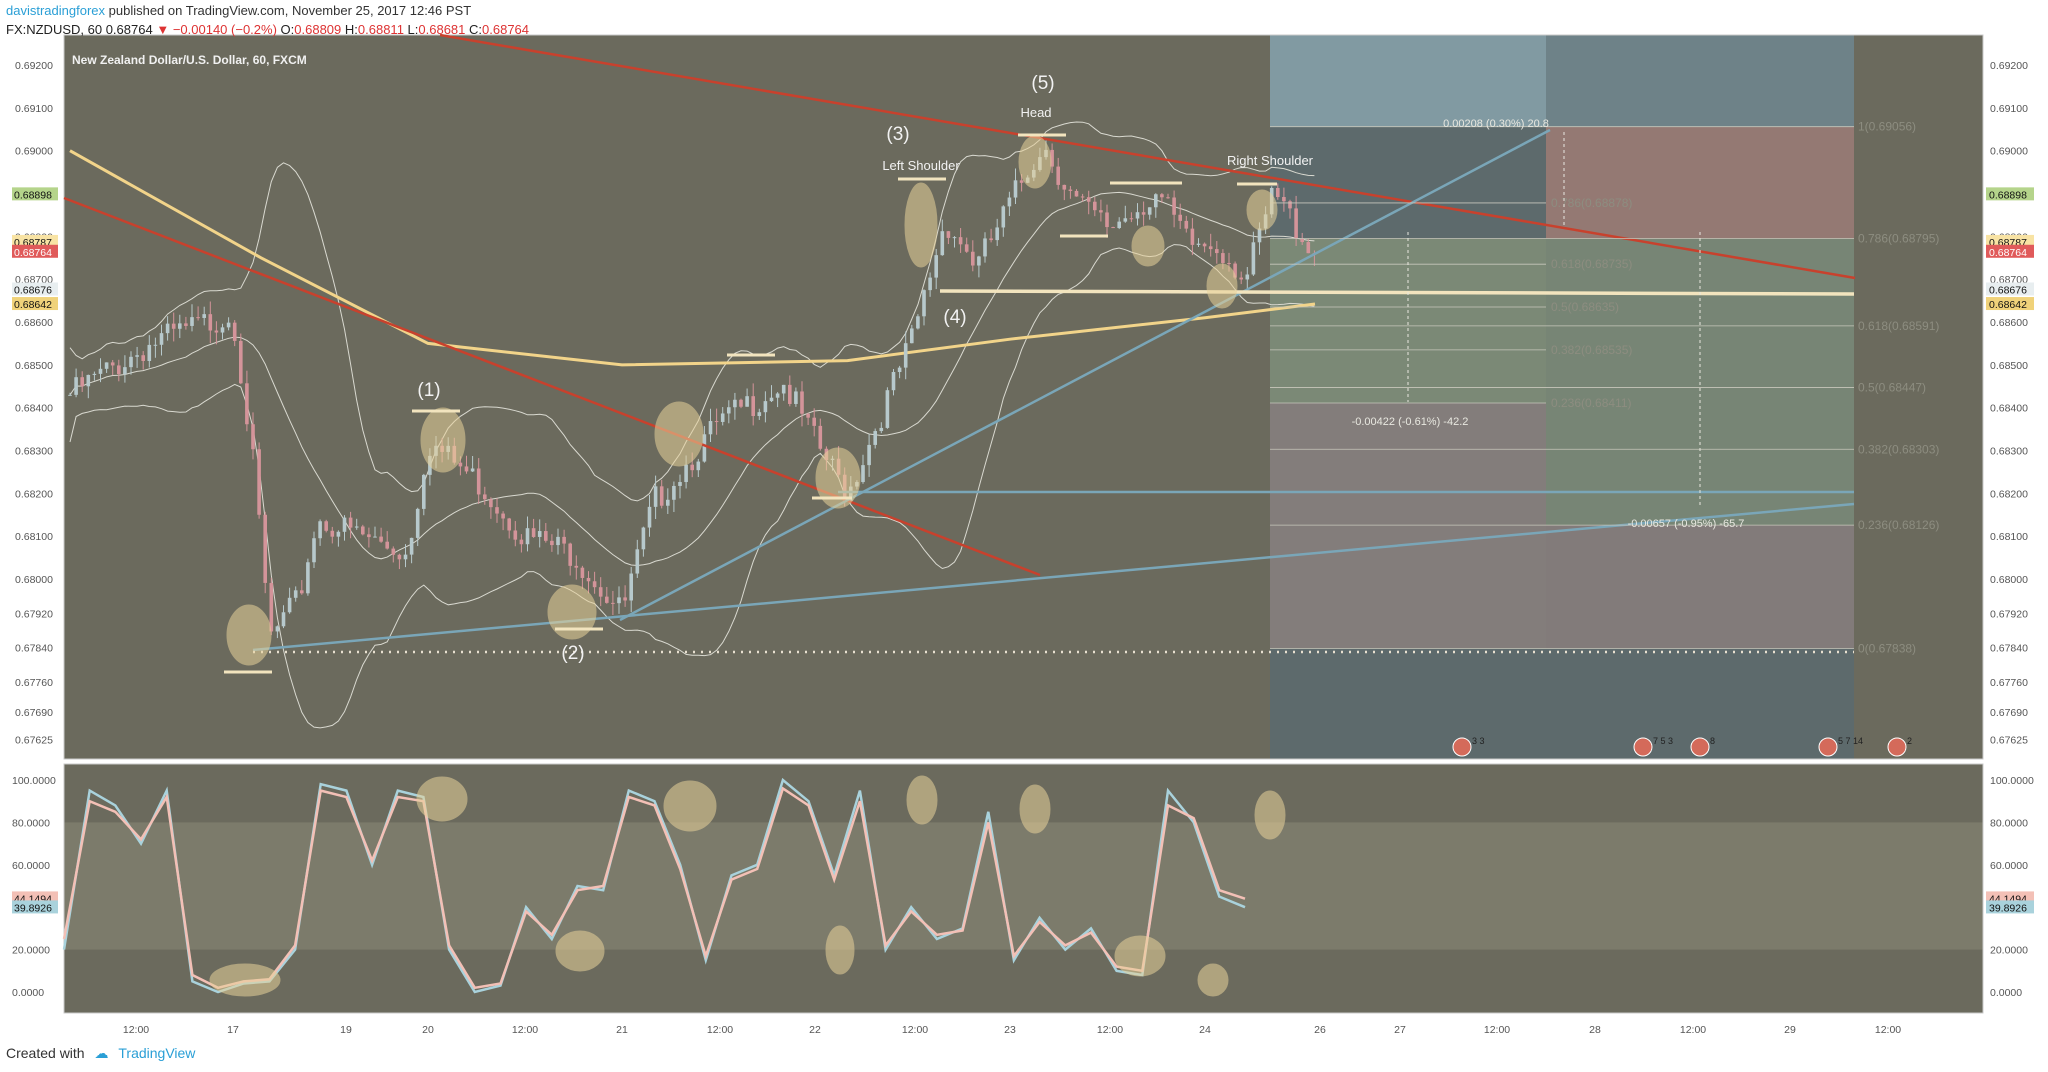 The width and height of the screenshot is (2048, 1072). I want to click on price-tick-left: 0.67840, so click(34, 649).